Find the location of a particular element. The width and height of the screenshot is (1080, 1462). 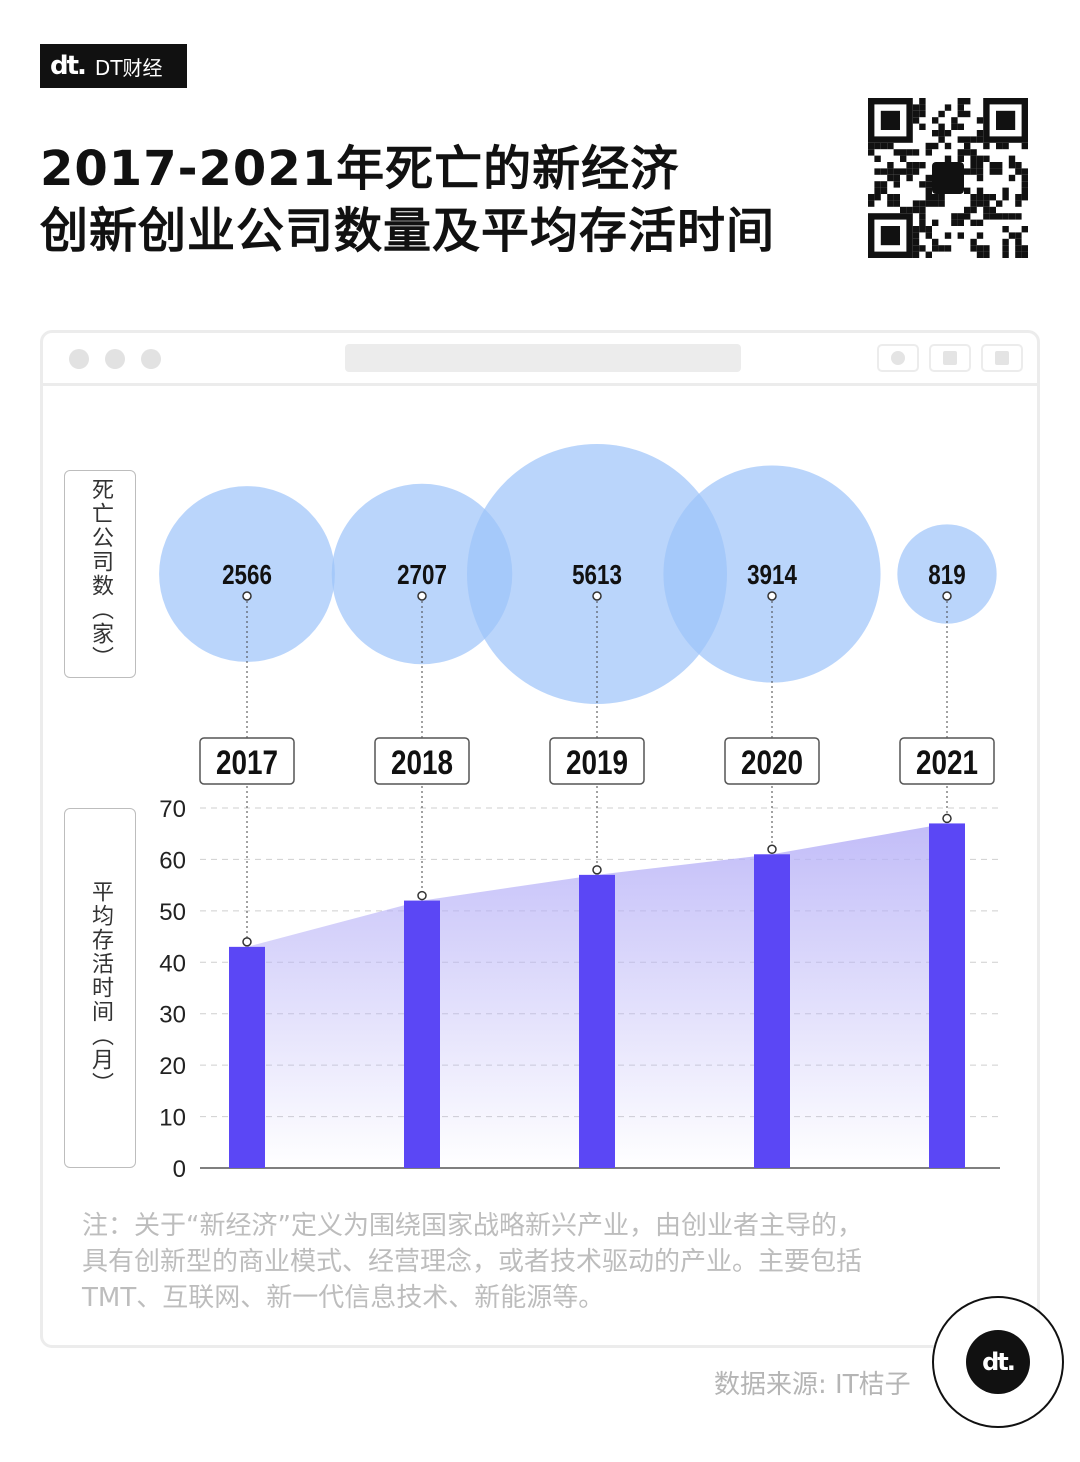

address-bar is located at coordinates (543, 358).